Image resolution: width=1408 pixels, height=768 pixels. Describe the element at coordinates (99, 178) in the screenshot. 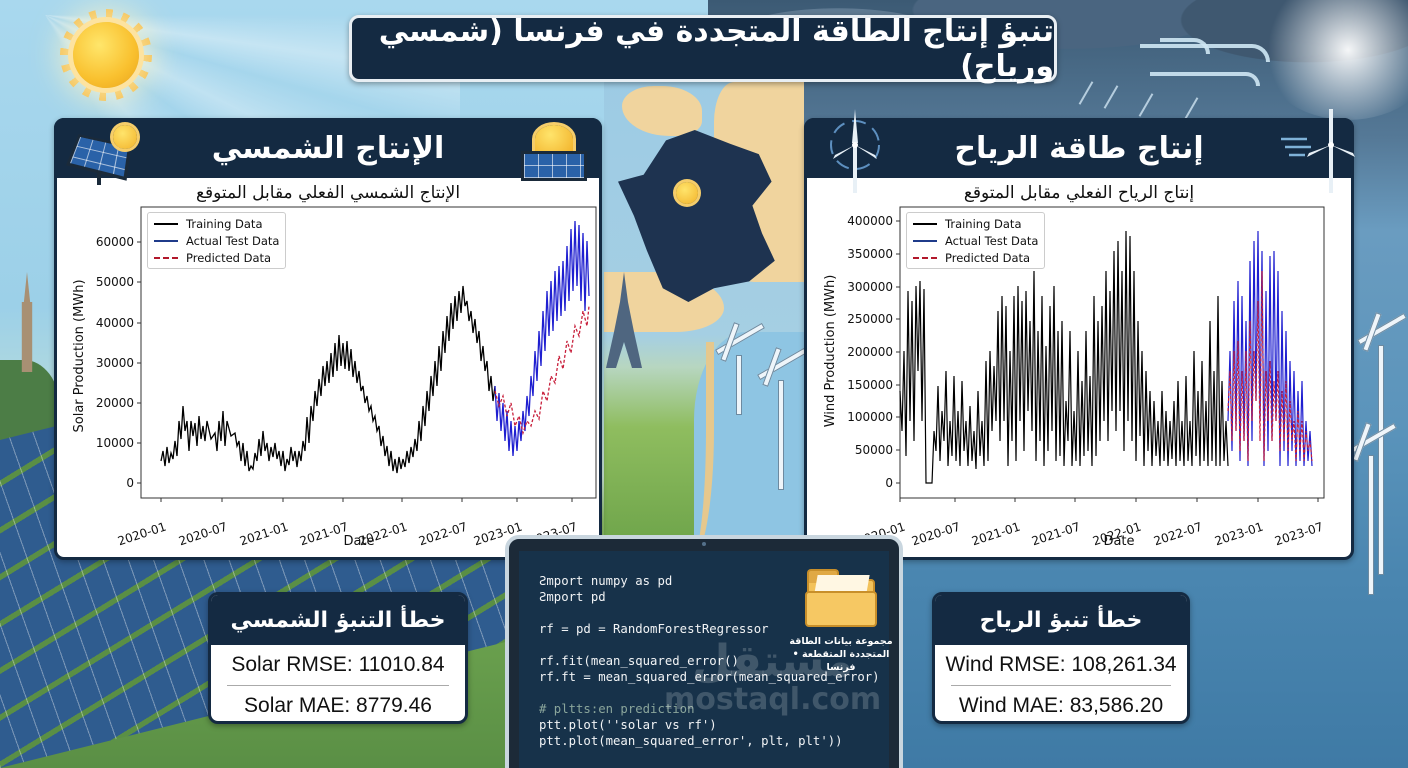

I see `solar-panel-stand-icon` at that location.